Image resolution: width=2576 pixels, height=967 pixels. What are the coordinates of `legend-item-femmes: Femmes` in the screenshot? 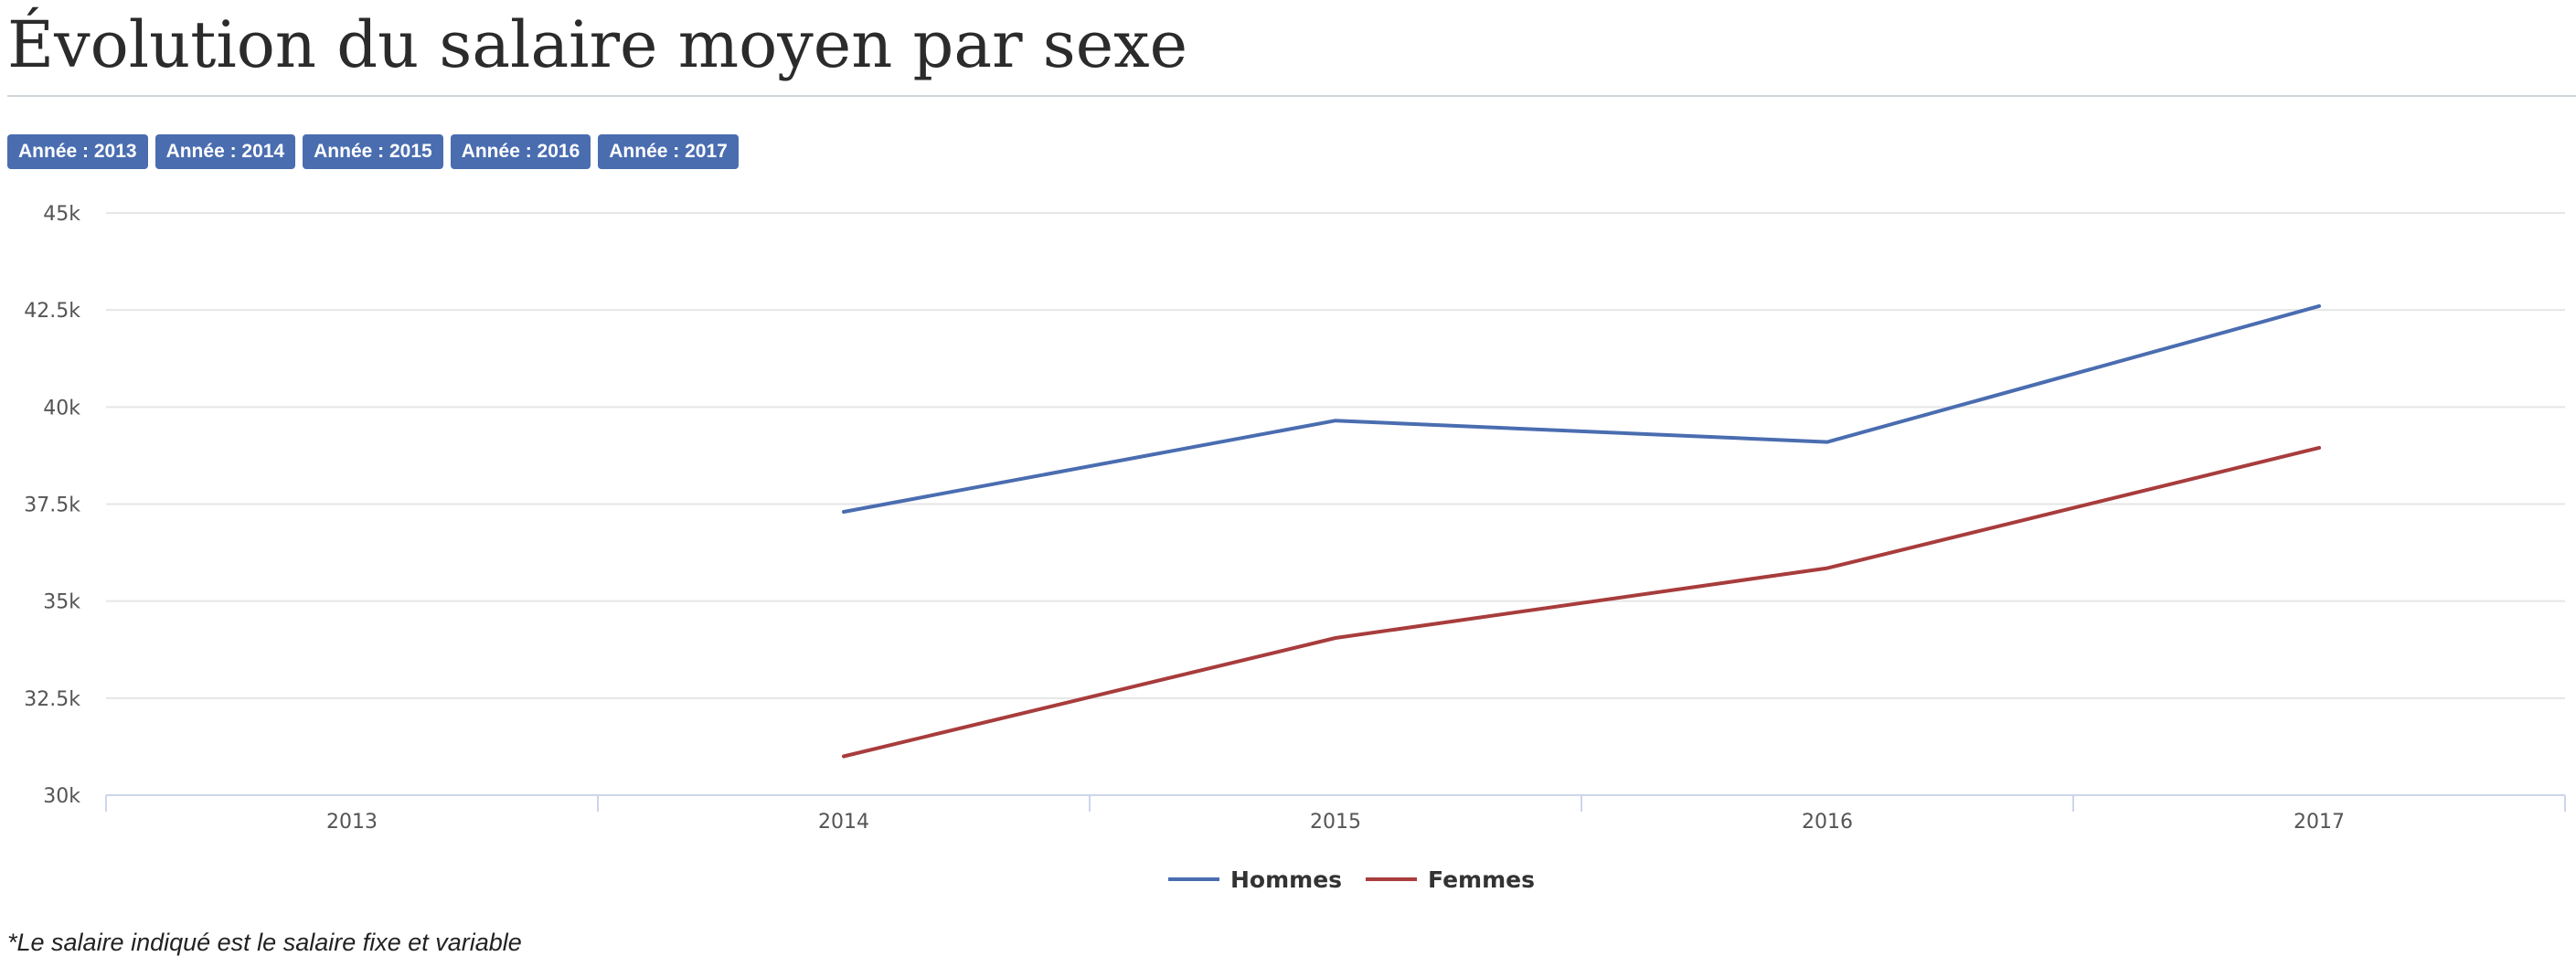 It's located at (1450, 879).